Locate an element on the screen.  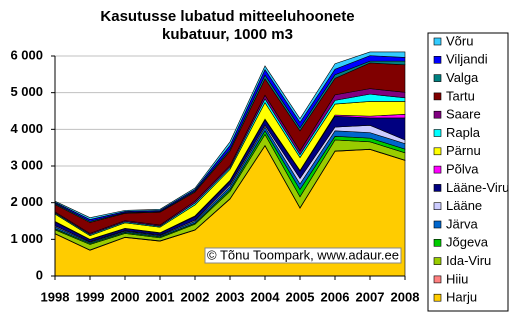
legend-label: Tartu is located at coordinates (460, 95).